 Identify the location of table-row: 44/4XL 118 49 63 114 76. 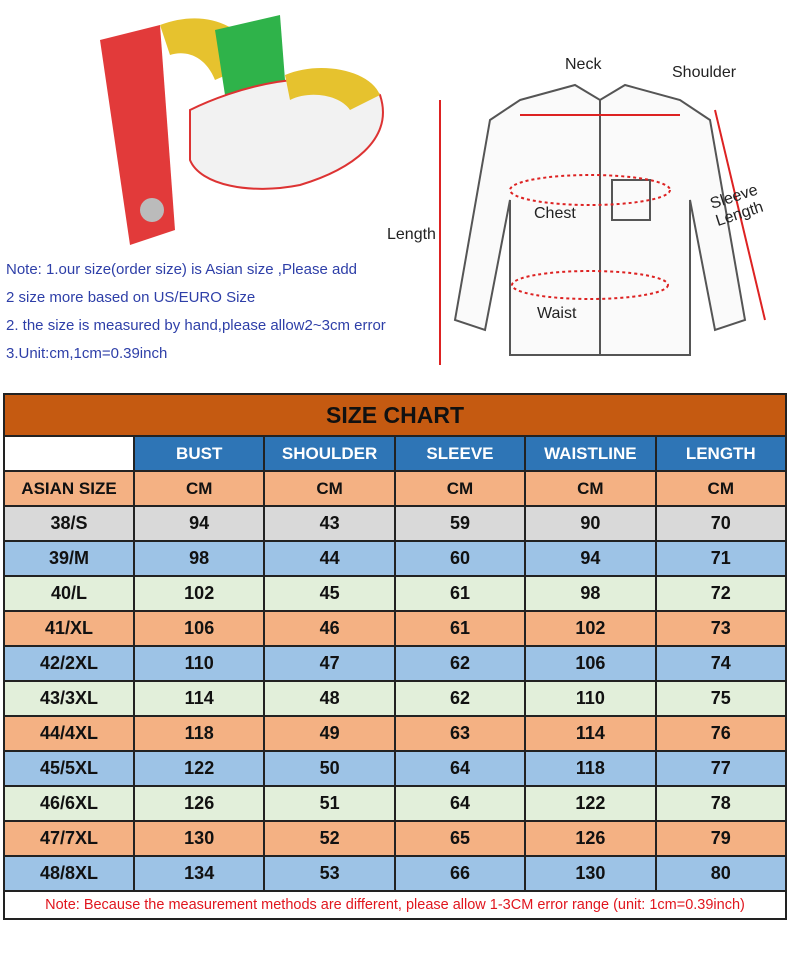
(395, 733).